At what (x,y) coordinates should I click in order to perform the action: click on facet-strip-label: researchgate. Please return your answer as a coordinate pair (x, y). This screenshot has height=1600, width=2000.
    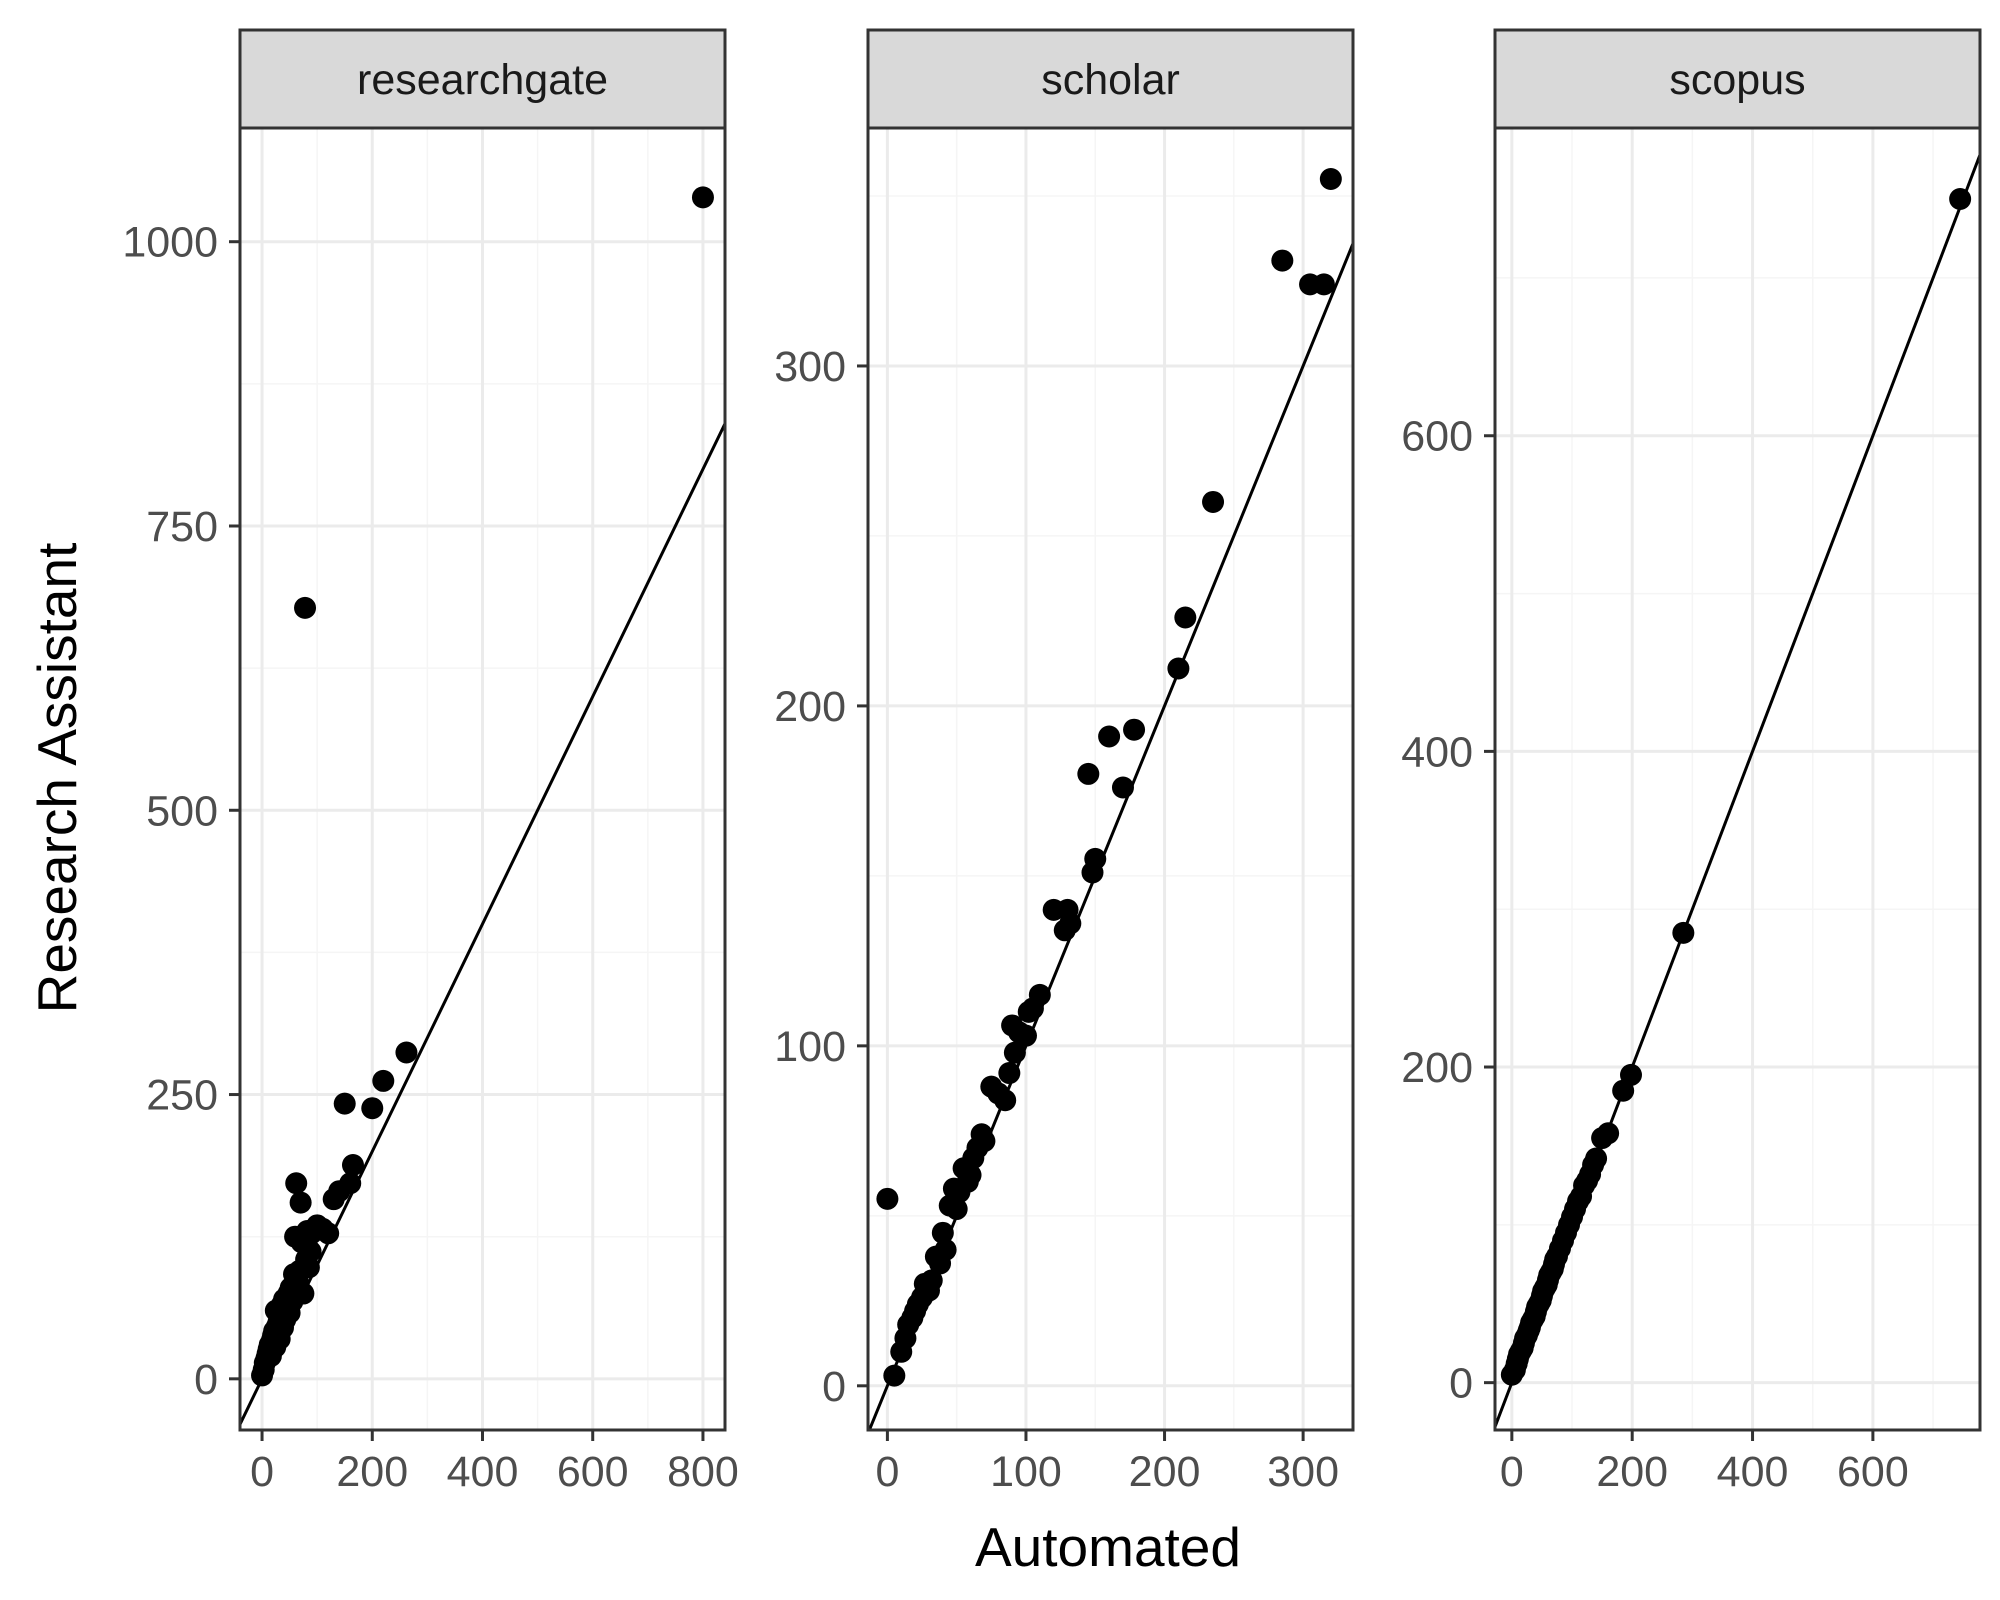
    Looking at the image, I should click on (482, 80).